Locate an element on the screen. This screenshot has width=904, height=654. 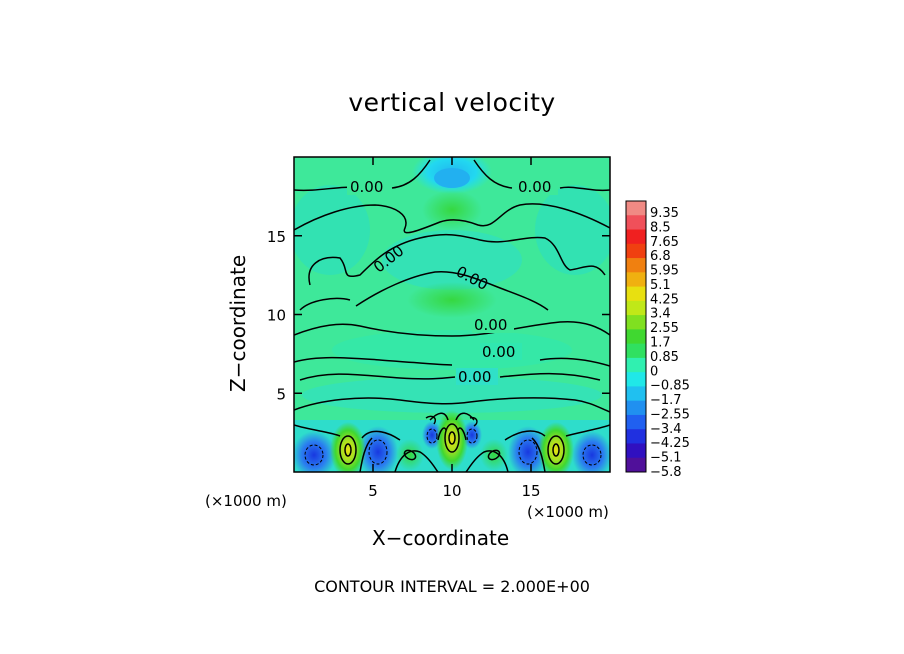
colorbar-label: 8.5 is located at coordinates (660, 227).